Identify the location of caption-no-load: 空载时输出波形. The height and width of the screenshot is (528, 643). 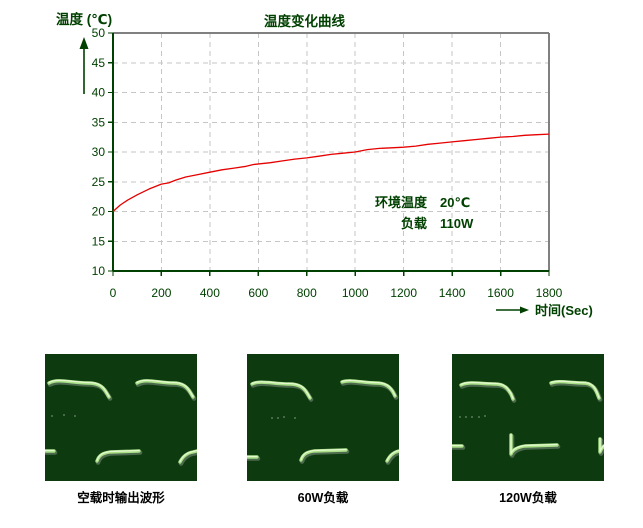
(121, 498).